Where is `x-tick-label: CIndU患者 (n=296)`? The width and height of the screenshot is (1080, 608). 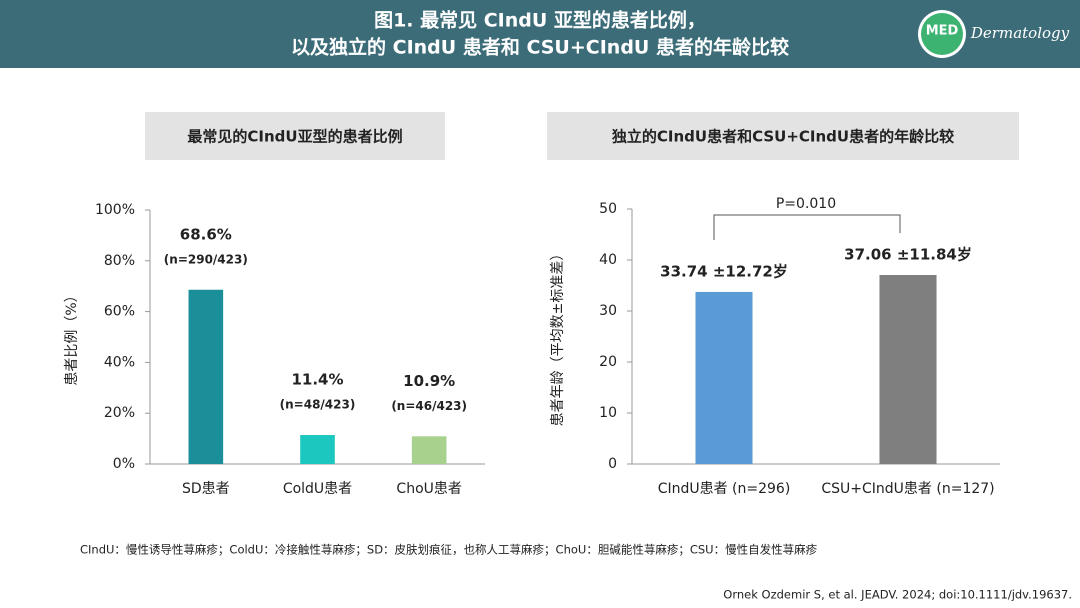
x-tick-label: CIndU患者 (n=296) is located at coordinates (724, 489).